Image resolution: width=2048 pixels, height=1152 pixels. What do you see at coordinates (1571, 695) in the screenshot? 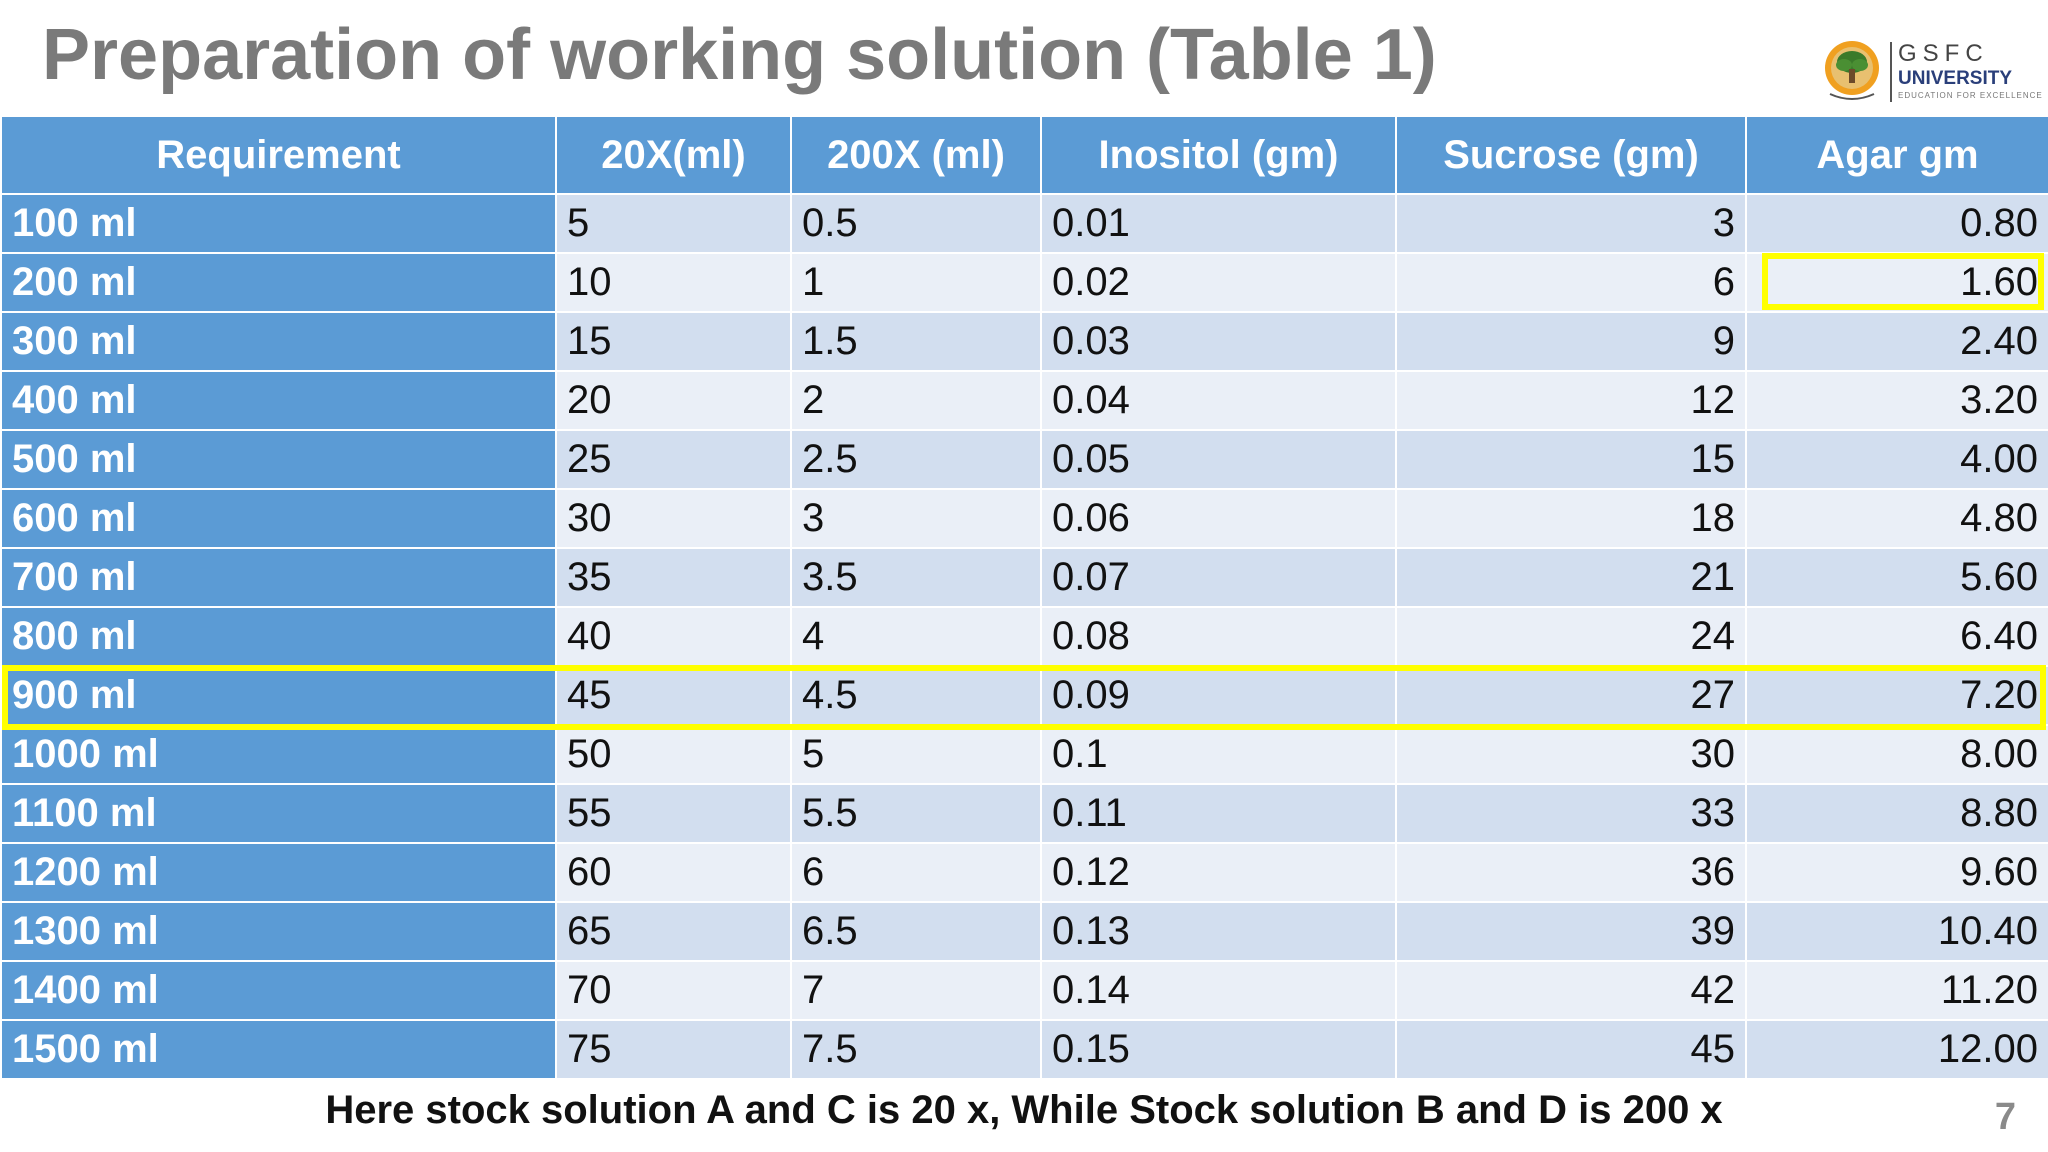
I see `cell-sucrose: 27` at bounding box center [1571, 695].